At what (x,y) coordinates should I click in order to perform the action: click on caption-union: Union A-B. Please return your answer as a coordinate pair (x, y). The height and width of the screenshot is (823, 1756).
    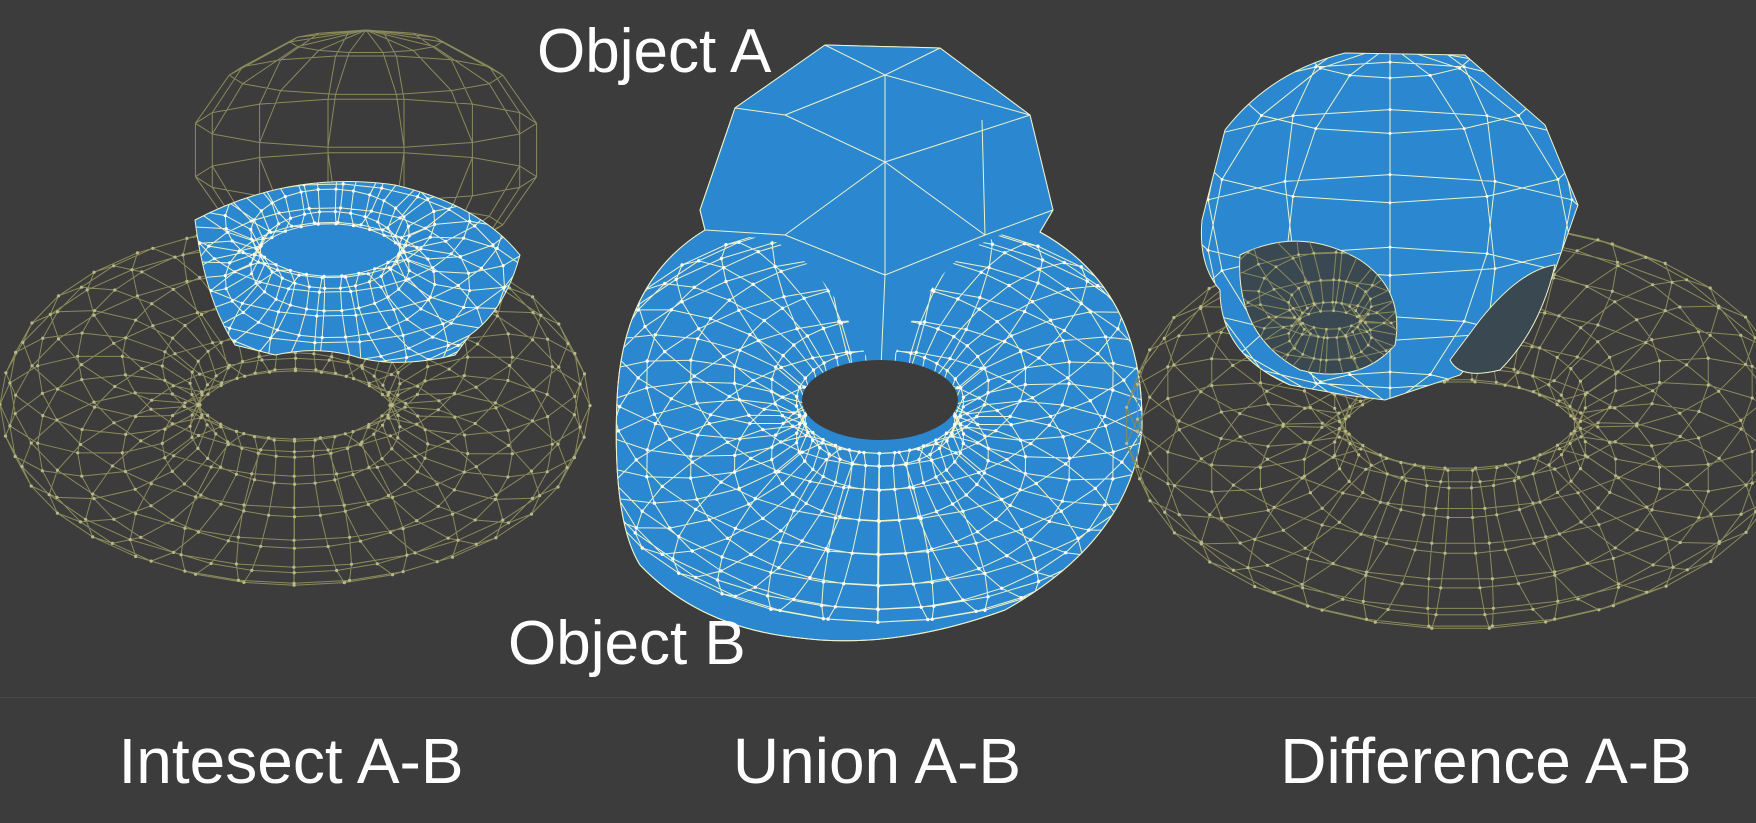
    Looking at the image, I should click on (877, 761).